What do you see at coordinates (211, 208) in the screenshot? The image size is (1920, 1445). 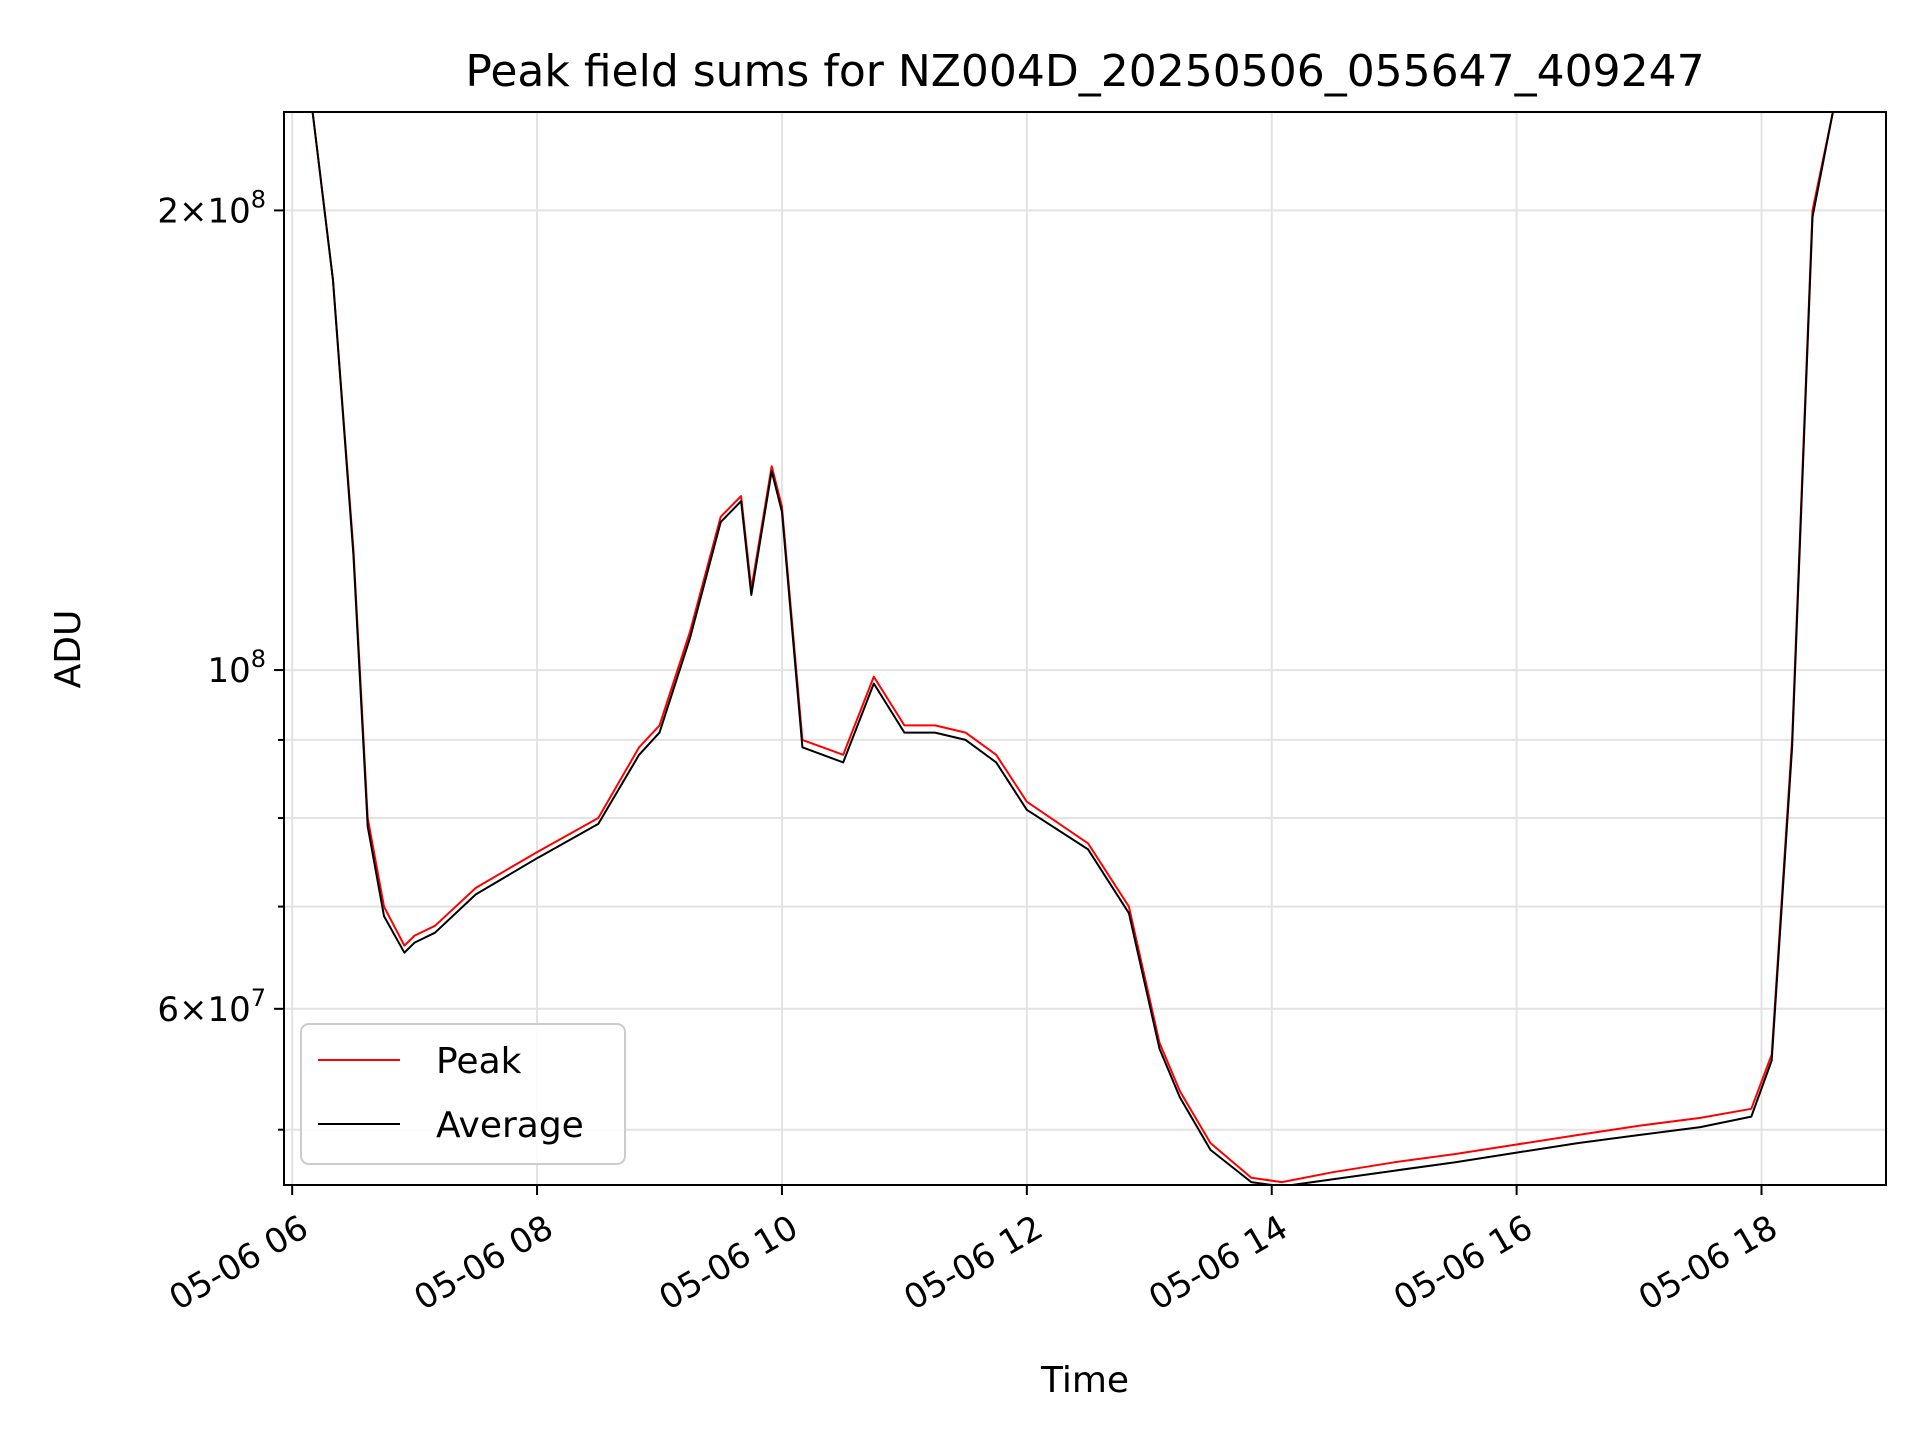 I see `y-tick-label: 2×108` at bounding box center [211, 208].